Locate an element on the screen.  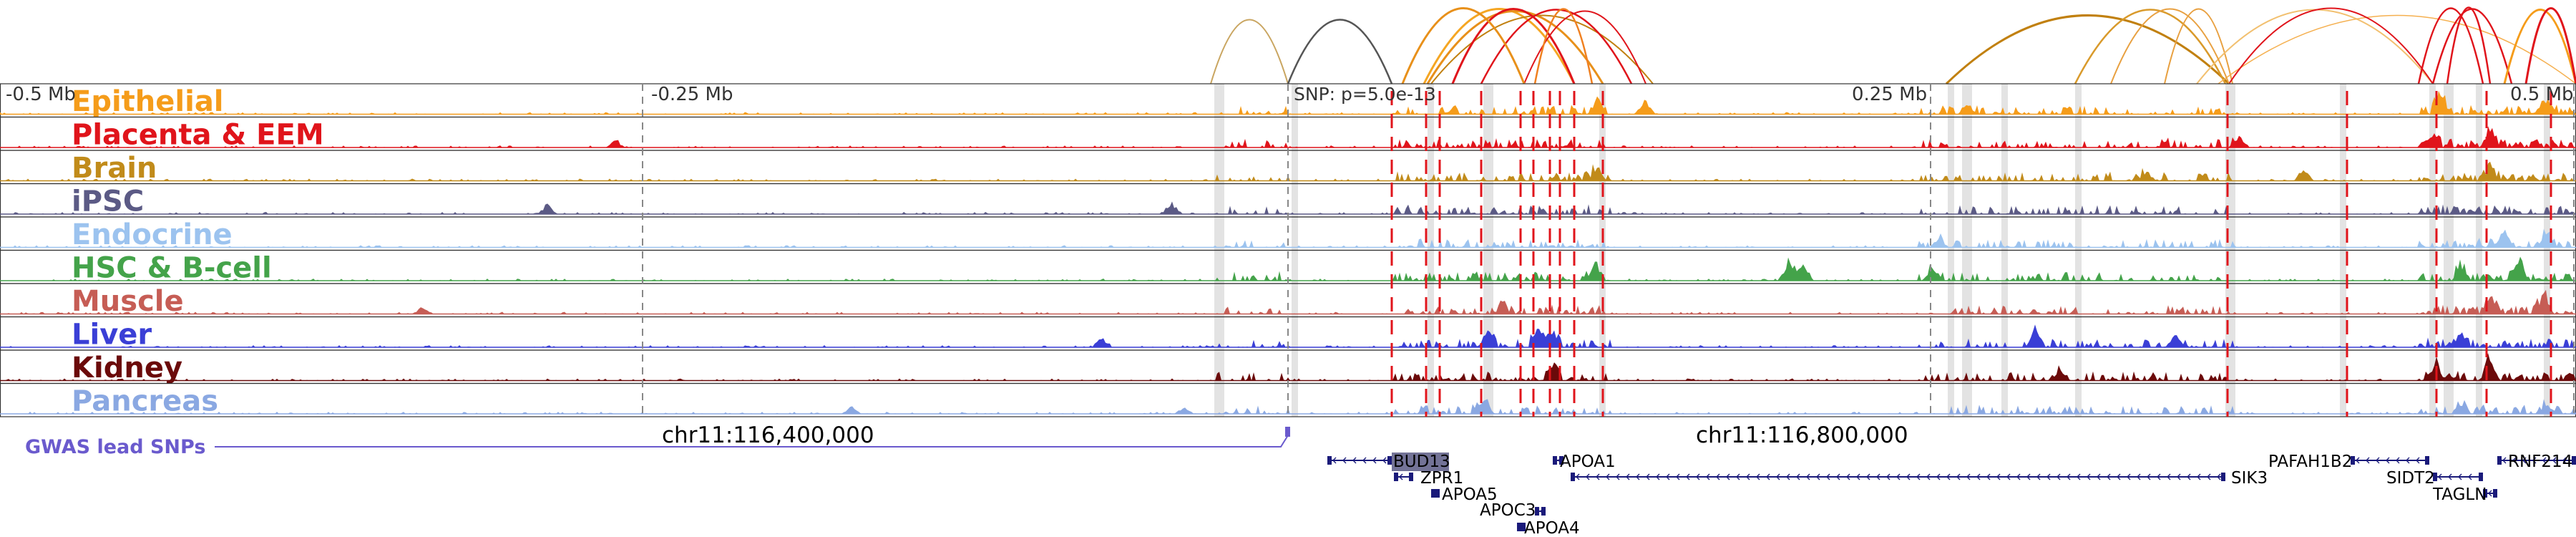
gene-apoc3: APOC3 is located at coordinates (1513, 510).